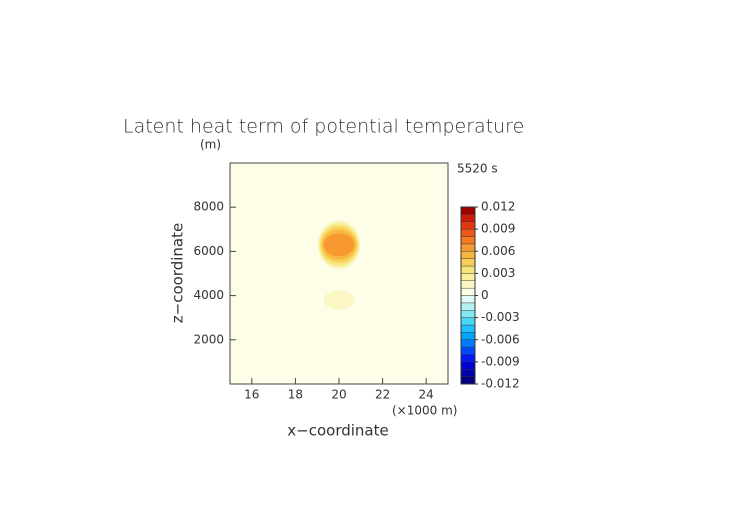 The image size is (752, 532). What do you see at coordinates (295, 395) in the screenshot?
I see `x-tick-label: 18` at bounding box center [295, 395].